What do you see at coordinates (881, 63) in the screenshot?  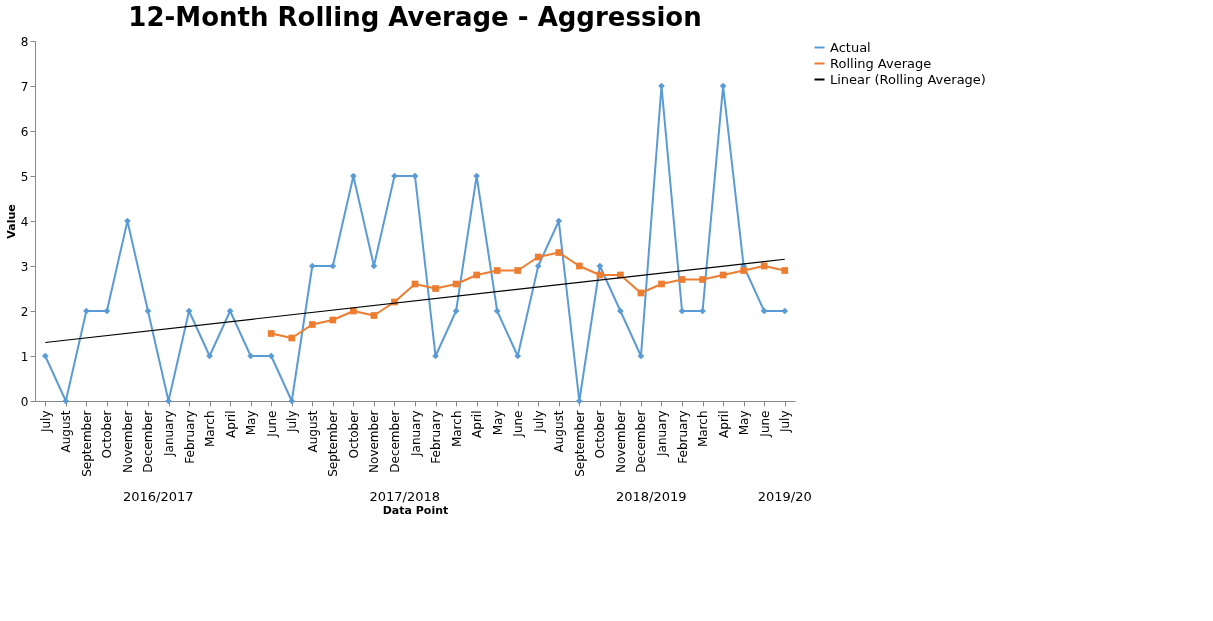 I see `legend-label: Rolling Average` at bounding box center [881, 63].